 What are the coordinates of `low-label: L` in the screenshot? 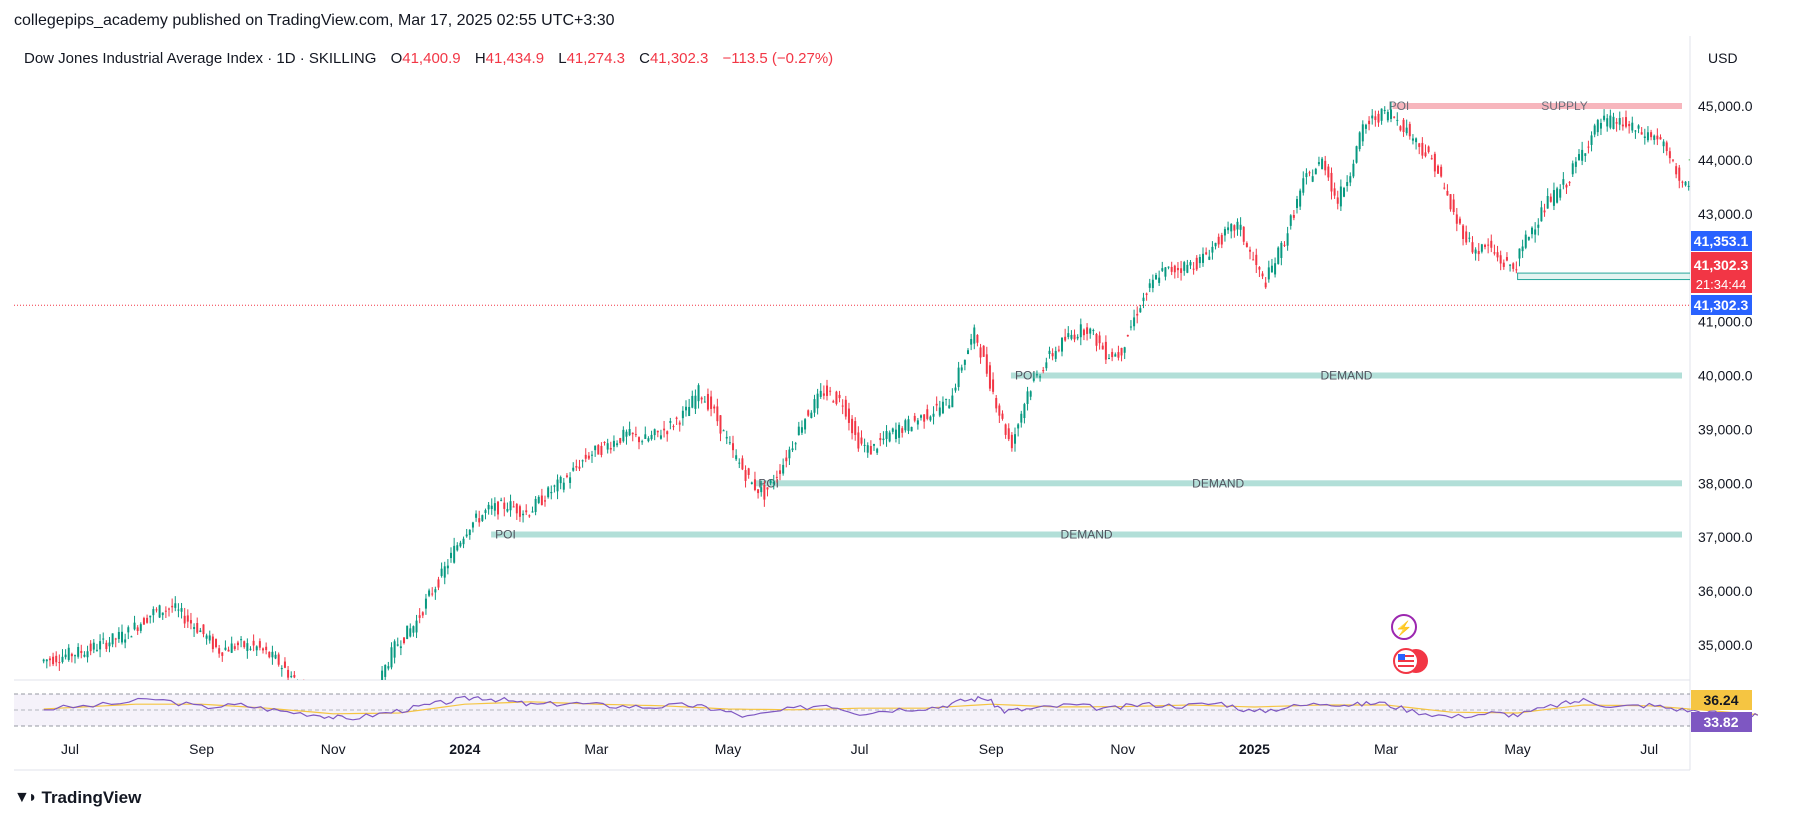 It's located at (562, 58).